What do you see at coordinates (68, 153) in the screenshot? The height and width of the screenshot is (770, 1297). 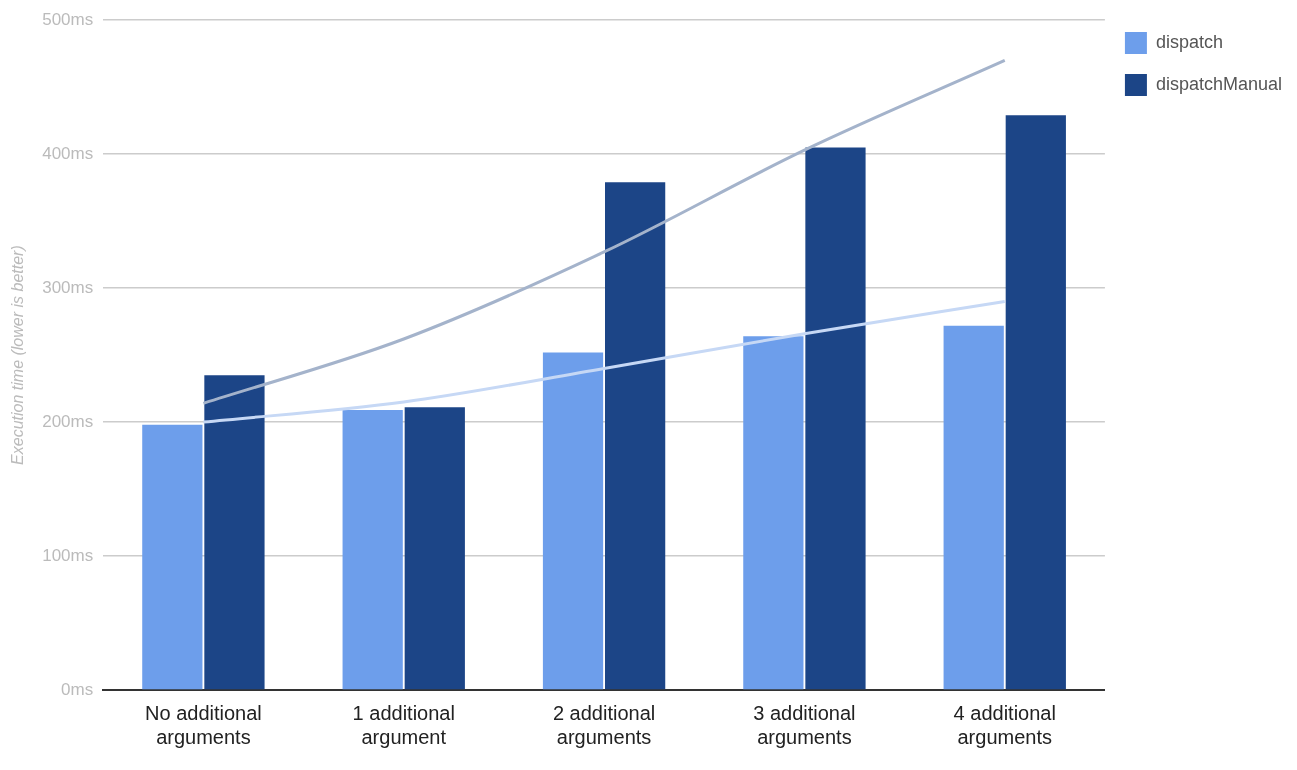 I see `y-tick-label: 400ms` at bounding box center [68, 153].